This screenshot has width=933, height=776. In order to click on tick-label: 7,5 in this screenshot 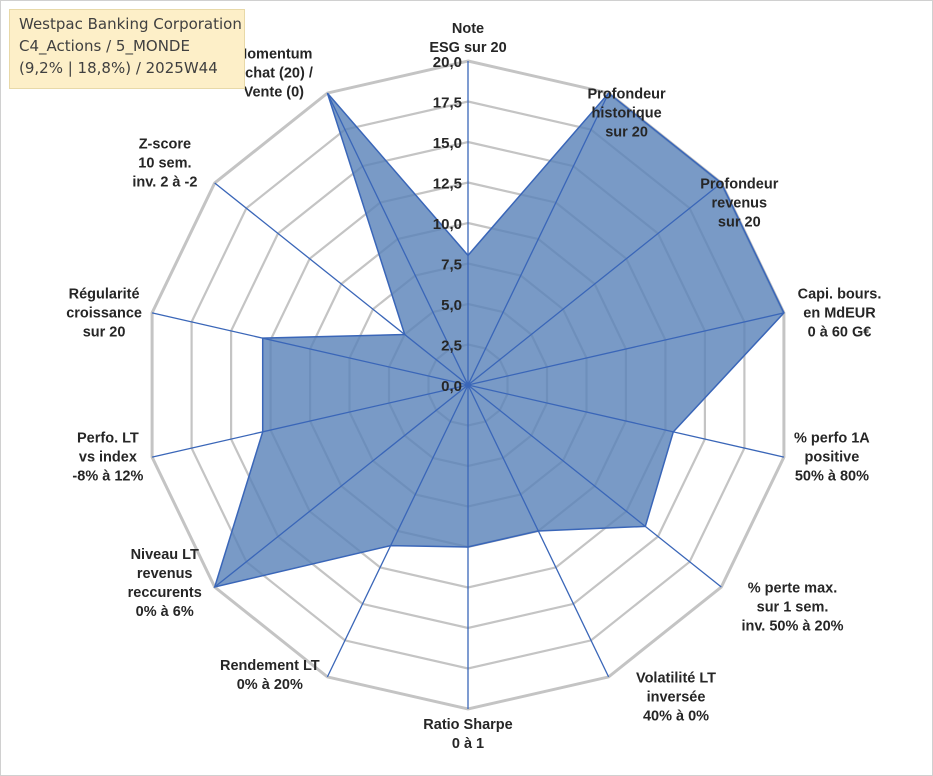, I will do `click(451, 265)`.